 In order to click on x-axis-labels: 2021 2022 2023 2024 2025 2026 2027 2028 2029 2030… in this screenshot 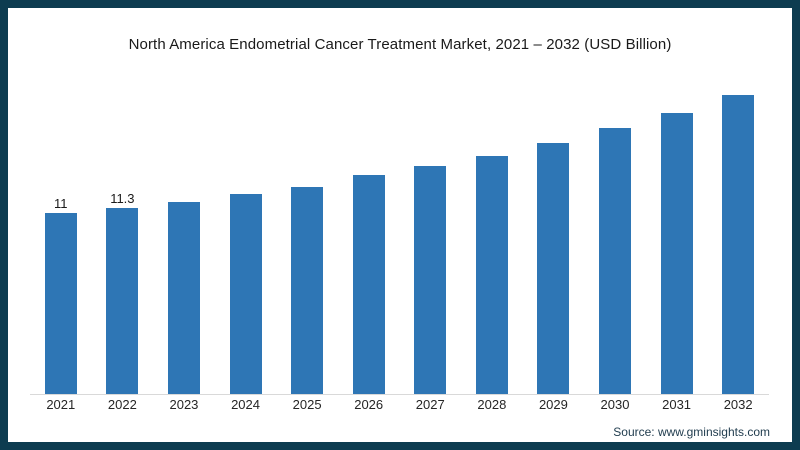, I will do `click(399, 404)`.